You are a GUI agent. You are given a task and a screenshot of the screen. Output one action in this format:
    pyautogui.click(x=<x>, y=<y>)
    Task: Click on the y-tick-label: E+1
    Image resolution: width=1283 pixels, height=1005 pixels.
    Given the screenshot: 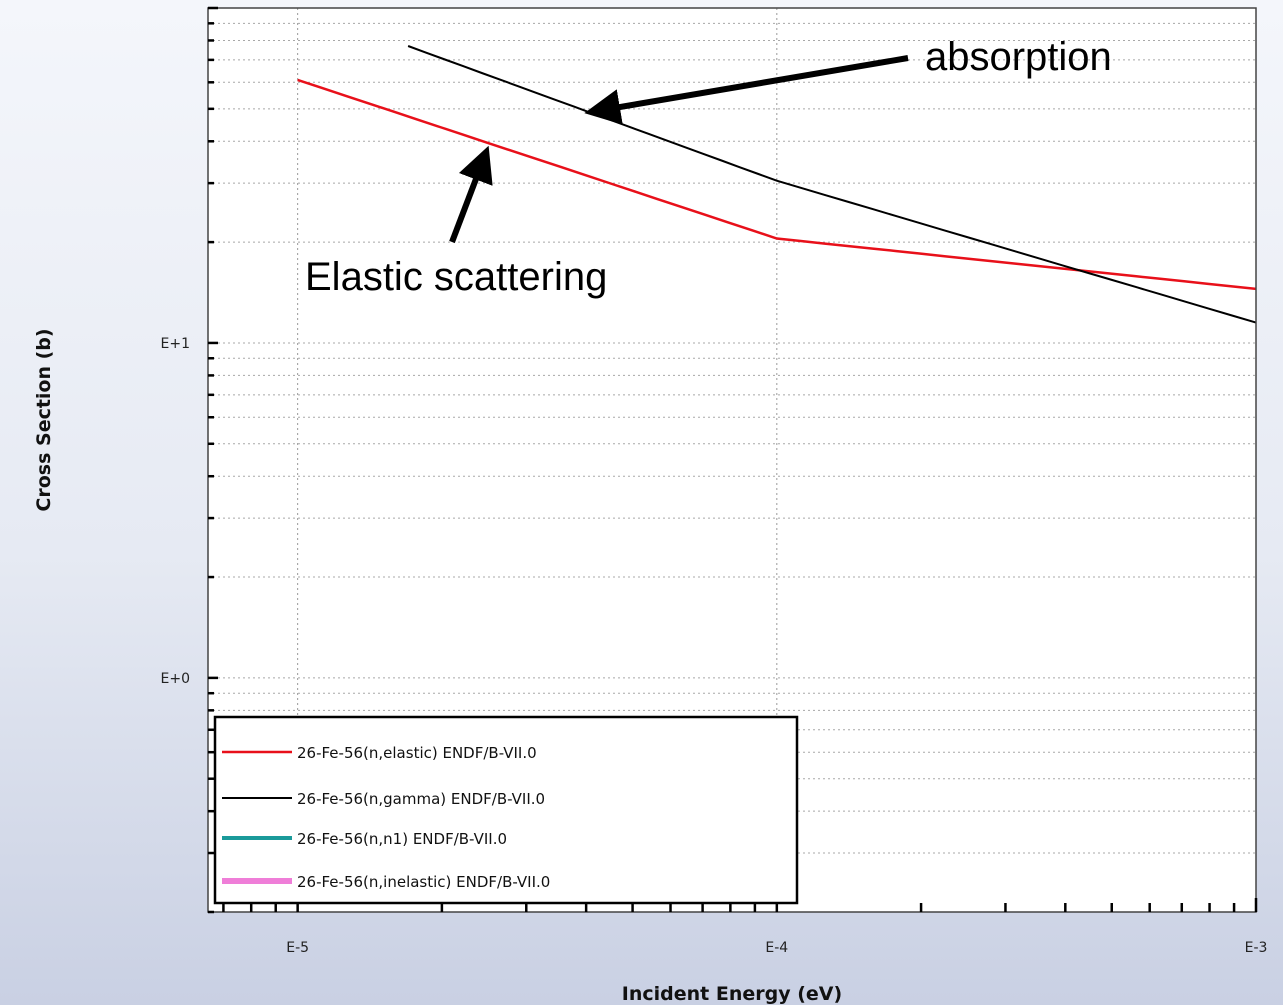 What is the action you would take?
    pyautogui.click(x=175, y=344)
    